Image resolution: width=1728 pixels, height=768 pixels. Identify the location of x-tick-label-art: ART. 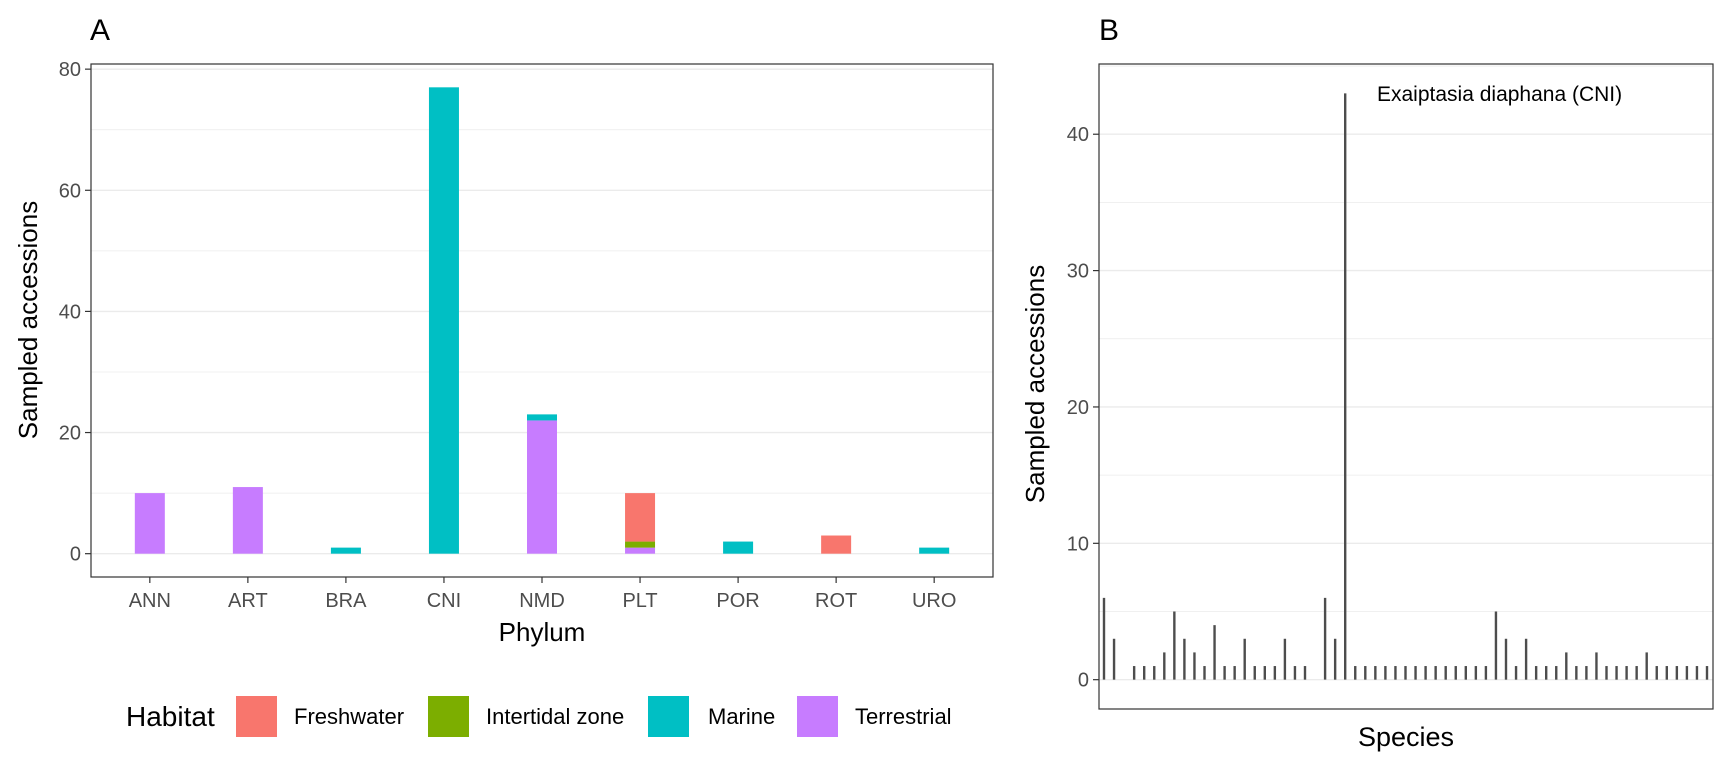
(248, 601).